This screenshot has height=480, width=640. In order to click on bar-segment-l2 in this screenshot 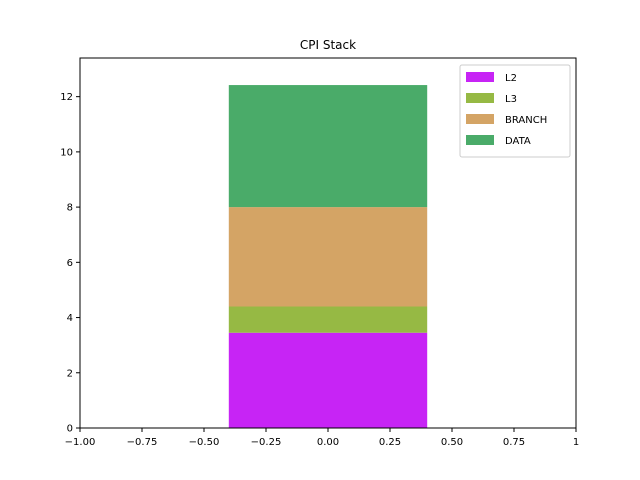, I will do `click(328, 380)`.